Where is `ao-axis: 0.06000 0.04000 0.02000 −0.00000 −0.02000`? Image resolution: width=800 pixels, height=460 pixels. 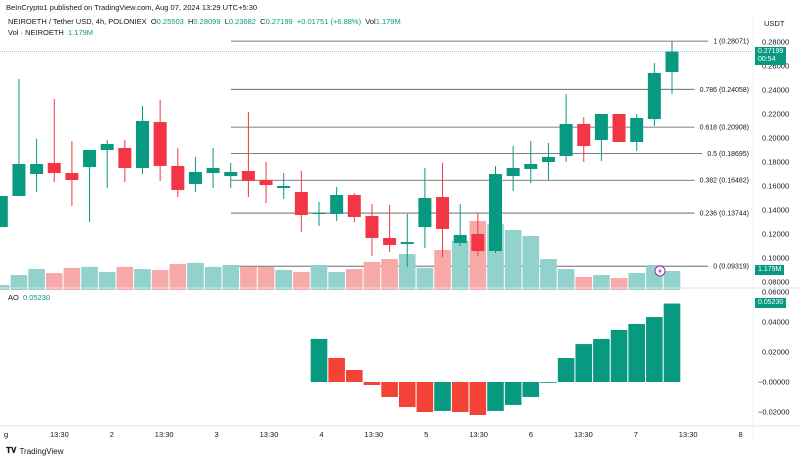 ao-axis: 0.06000 0.04000 0.02000 −0.00000 −0.02000 is located at coordinates (774, 352).